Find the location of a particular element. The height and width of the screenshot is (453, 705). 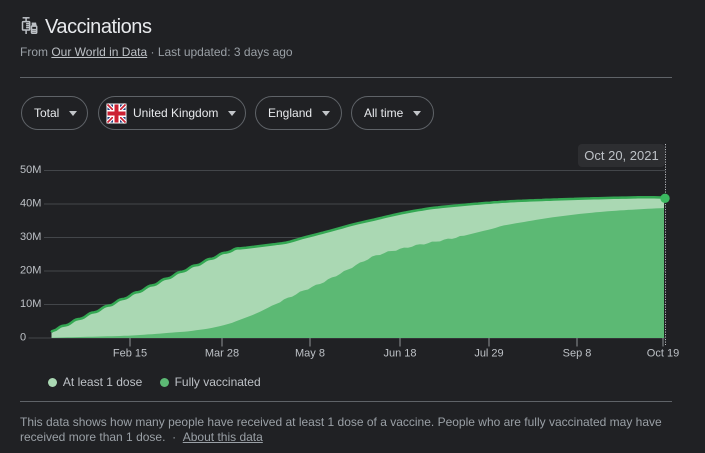

svg-text: 0 is located at coordinates (23, 338).